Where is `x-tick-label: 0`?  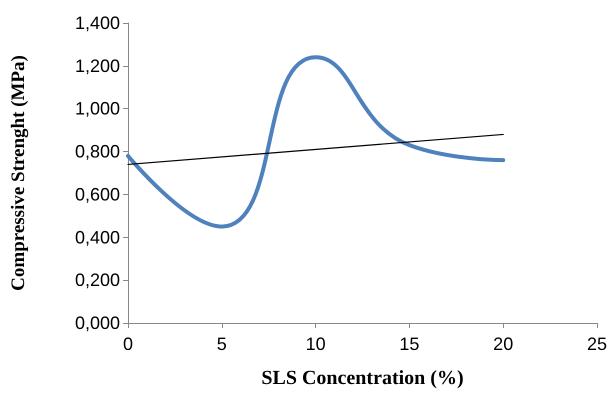
x-tick-label: 0 is located at coordinates (128, 344).